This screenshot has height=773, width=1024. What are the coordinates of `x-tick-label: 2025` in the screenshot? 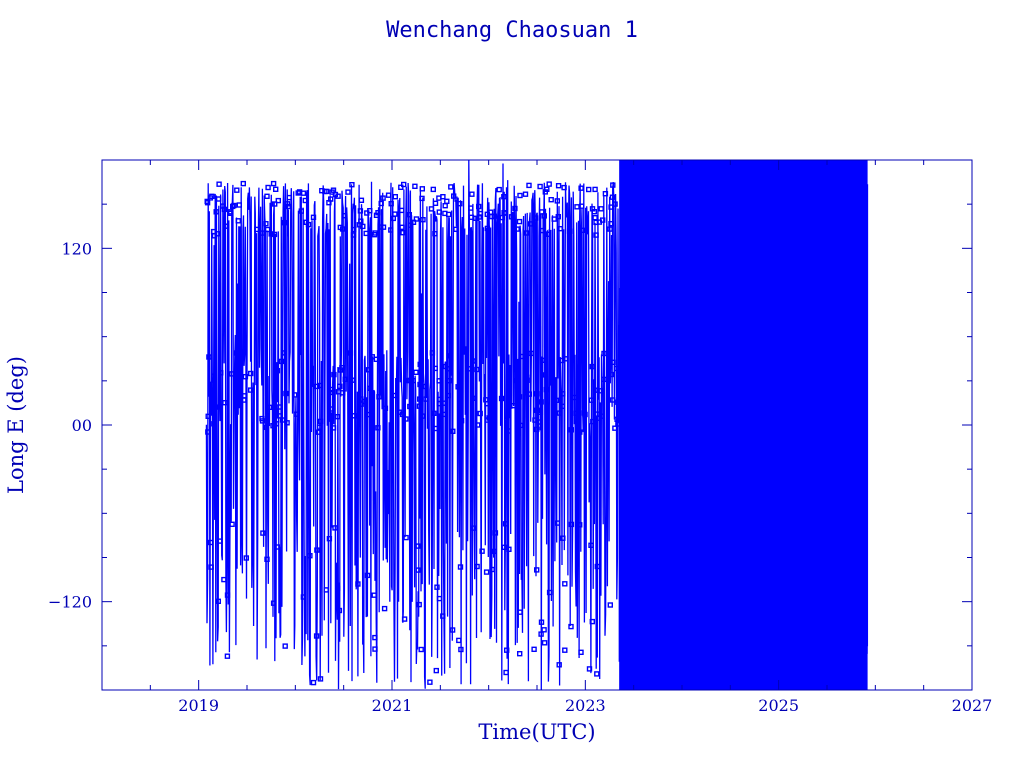 It's located at (778, 705).